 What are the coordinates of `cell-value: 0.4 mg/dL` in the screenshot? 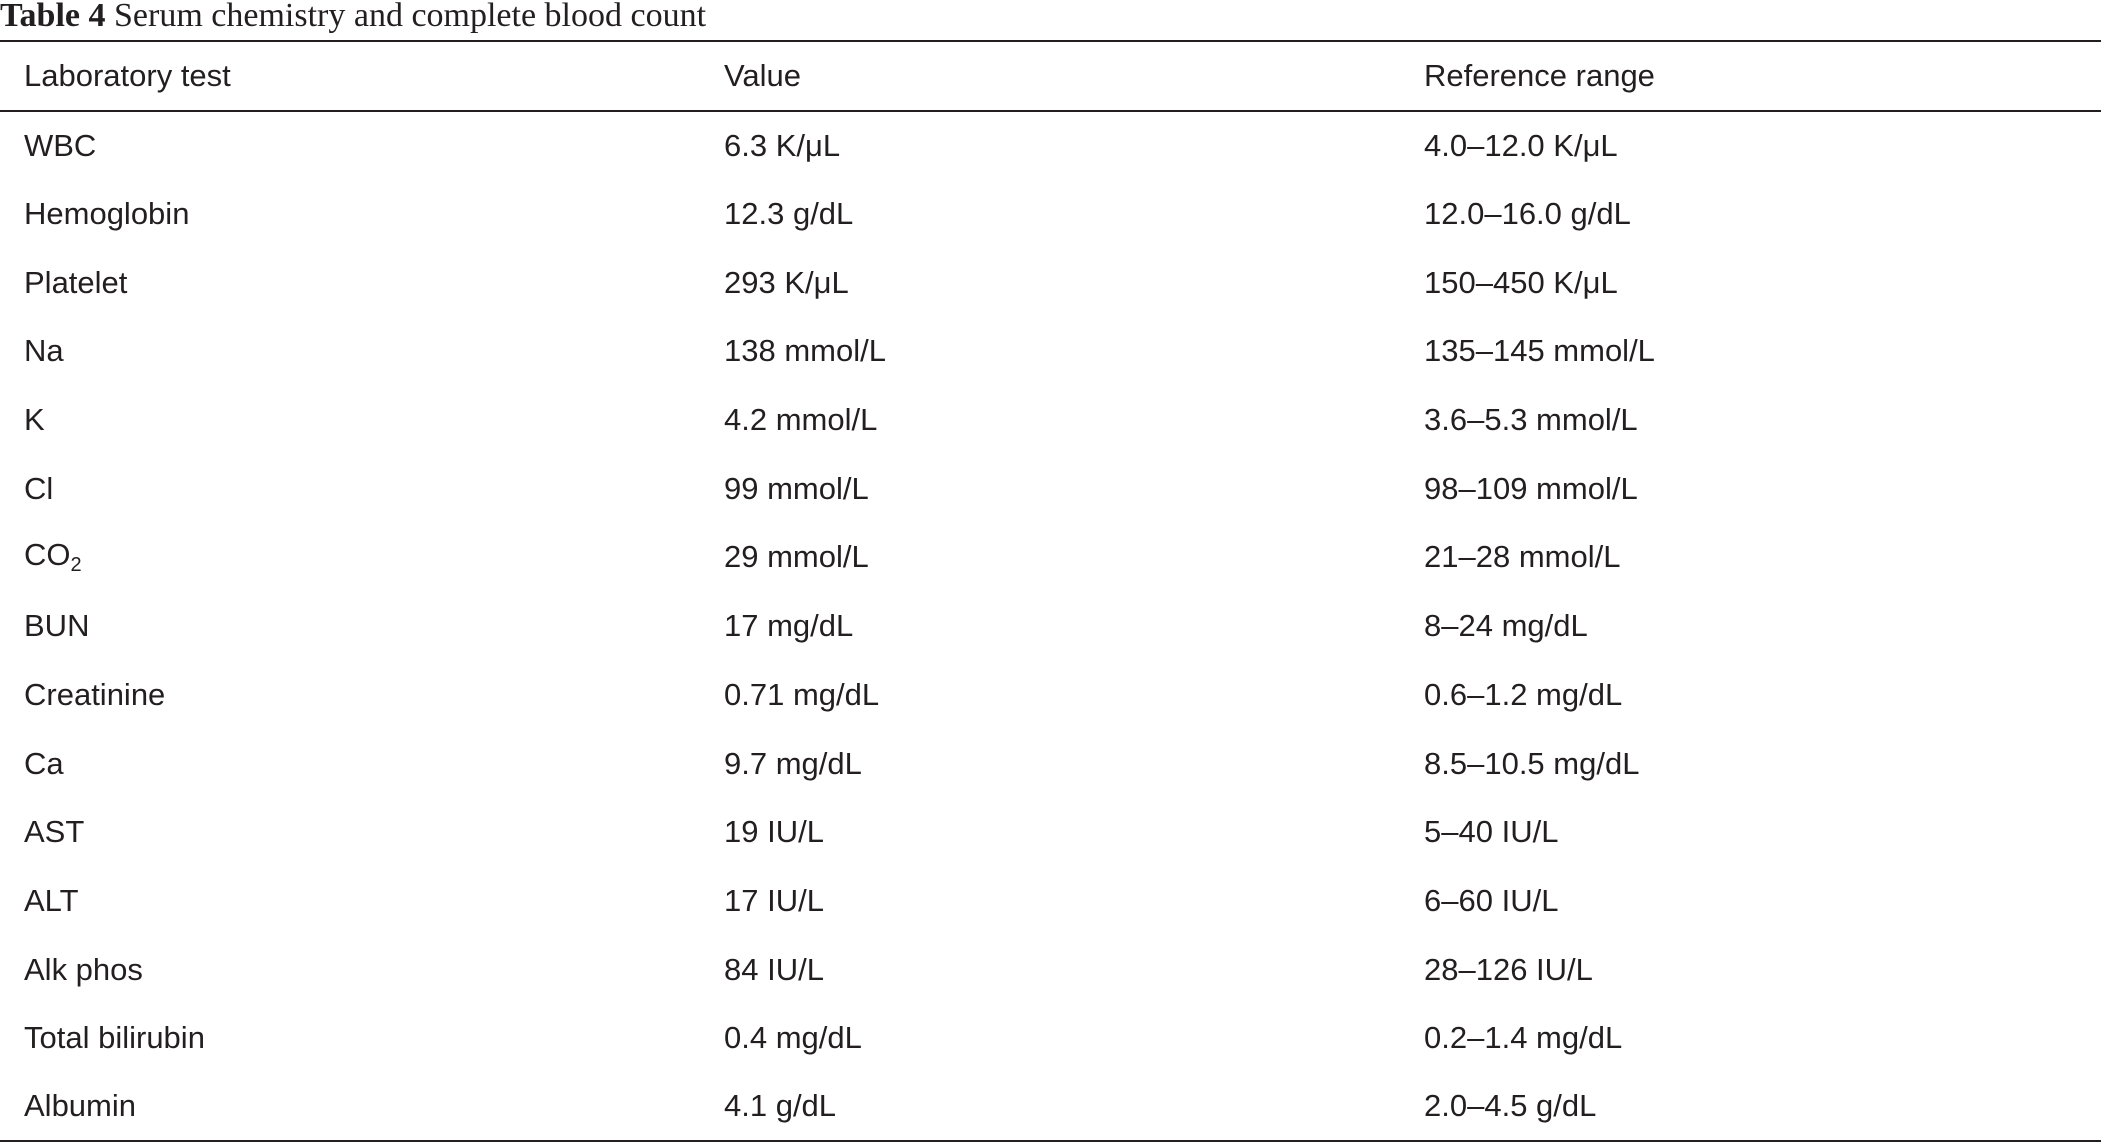 It's located at (793, 1038).